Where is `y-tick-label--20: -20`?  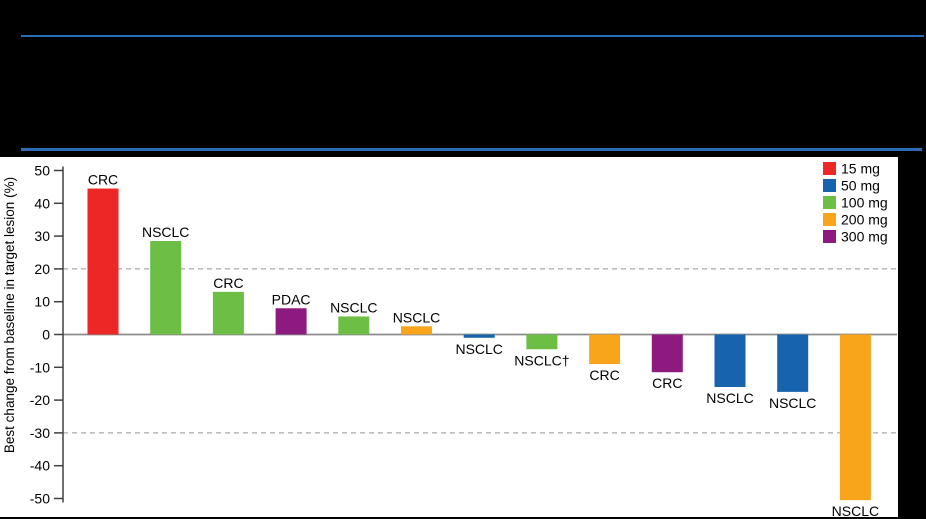 y-tick-label--20: -20 is located at coordinates (40, 400).